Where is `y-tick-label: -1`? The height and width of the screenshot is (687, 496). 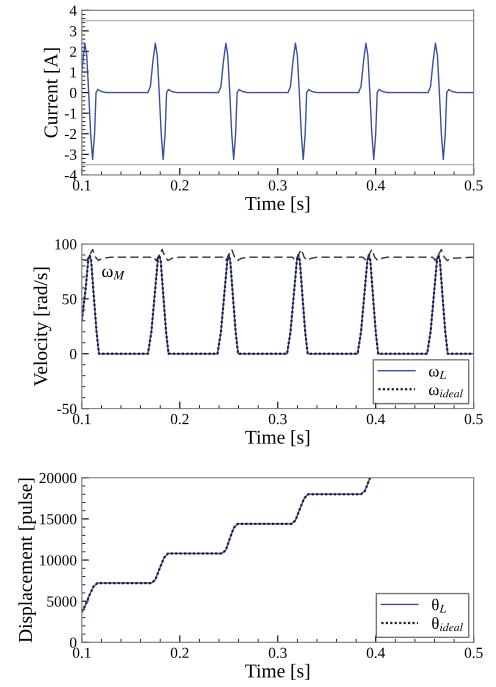 y-tick-label: -1 is located at coordinates (70, 113).